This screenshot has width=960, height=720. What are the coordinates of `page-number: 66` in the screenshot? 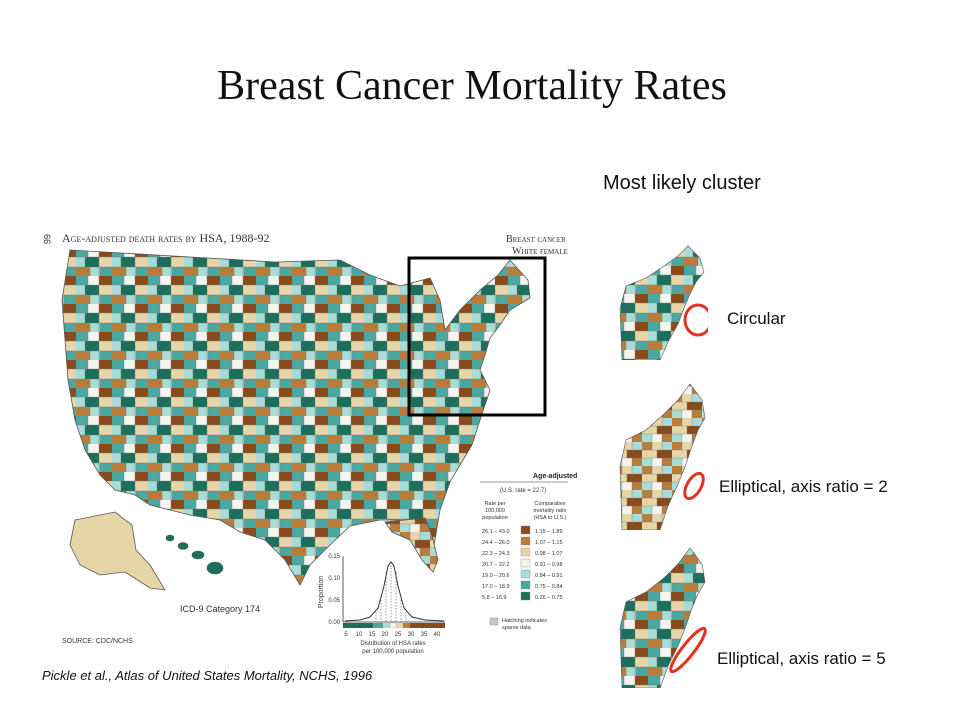 It's located at (47, 239).